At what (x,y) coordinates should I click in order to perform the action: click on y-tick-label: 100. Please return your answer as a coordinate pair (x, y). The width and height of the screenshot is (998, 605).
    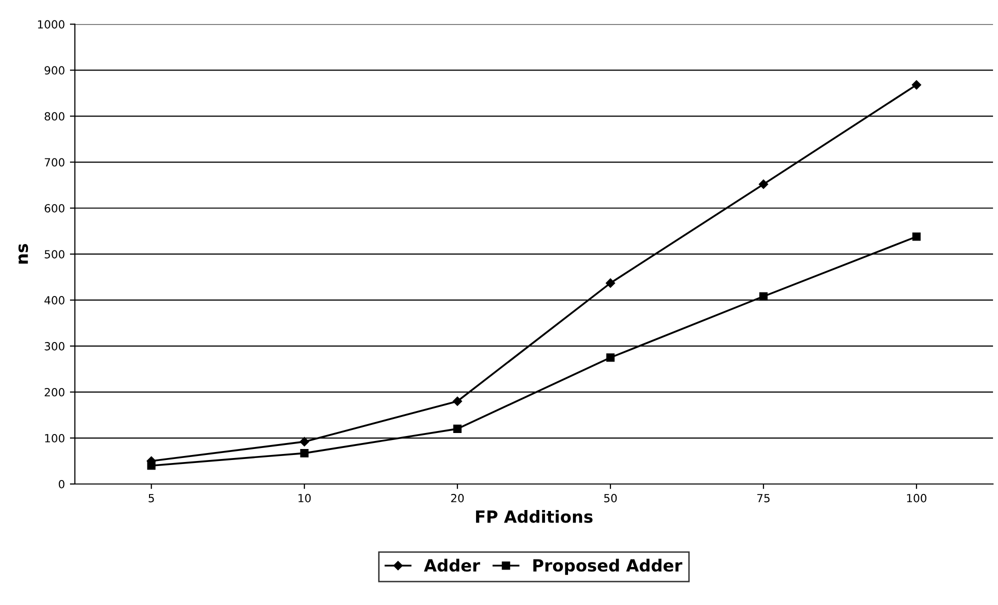
    Looking at the image, I should click on (54, 438).